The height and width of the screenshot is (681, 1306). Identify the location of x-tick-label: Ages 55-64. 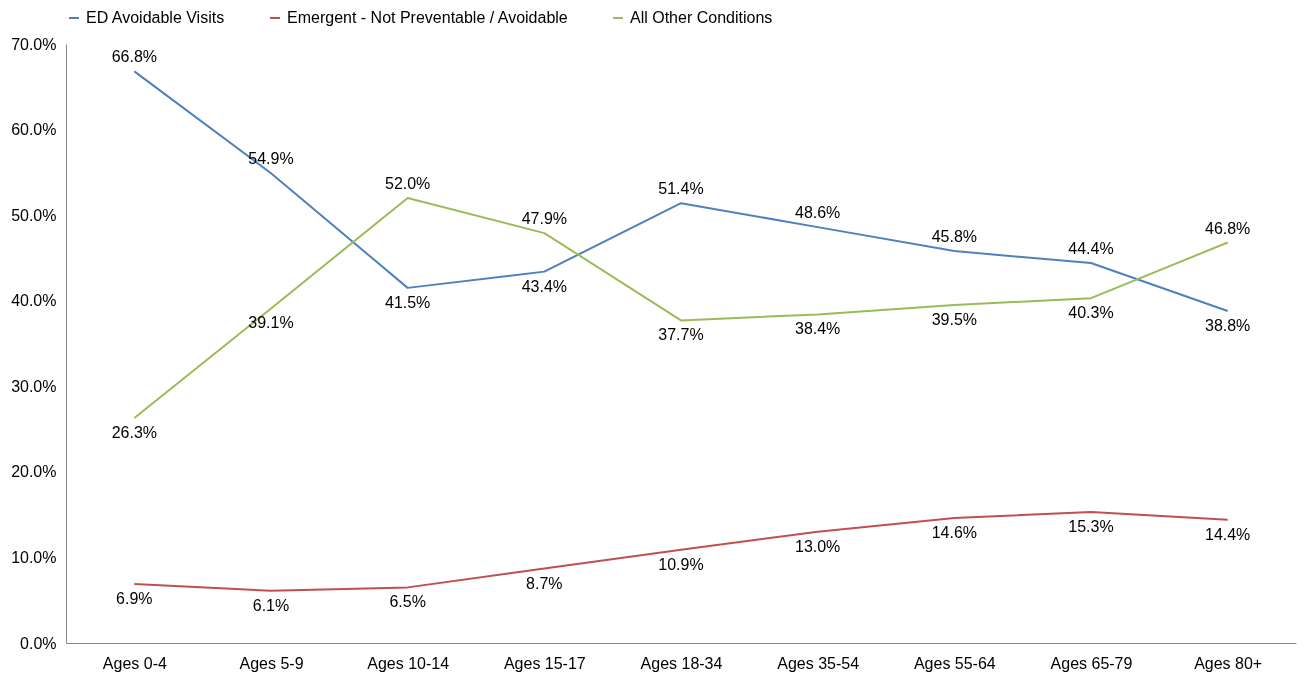
(954, 663).